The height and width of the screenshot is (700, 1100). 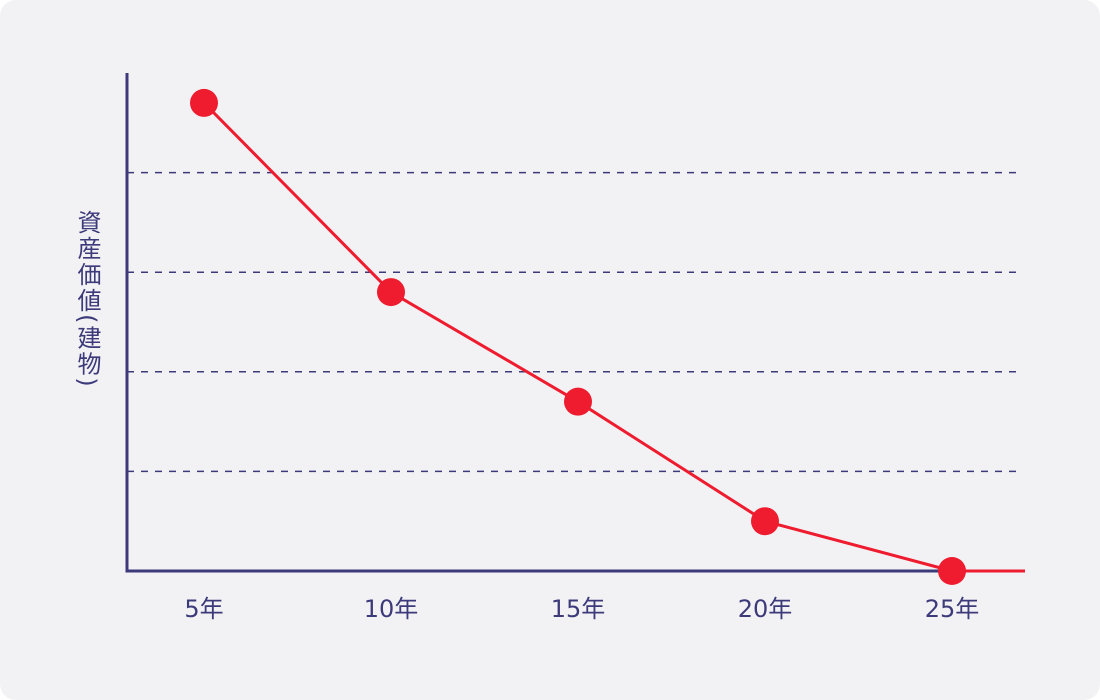 I want to click on y-axis-label: 資産価値(建物), so click(x=87, y=299).